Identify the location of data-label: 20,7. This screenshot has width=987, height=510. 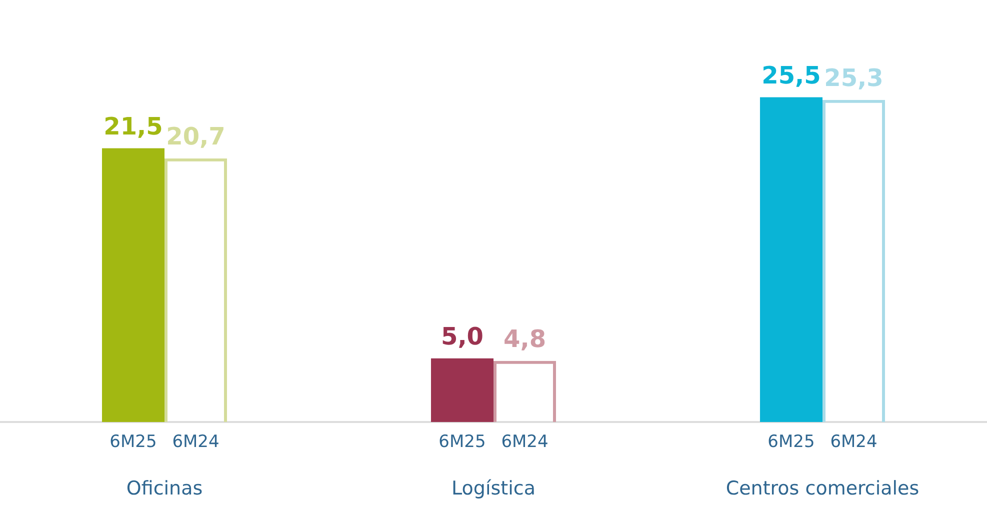
(196, 136).